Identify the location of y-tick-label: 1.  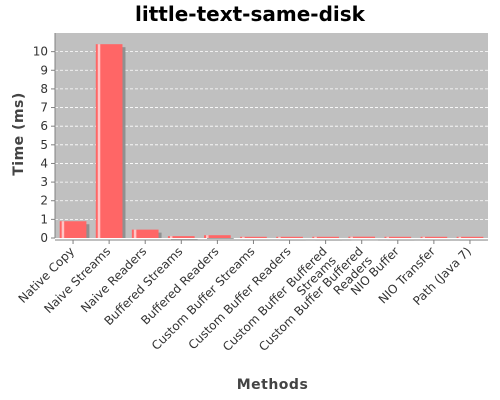
(44, 219).